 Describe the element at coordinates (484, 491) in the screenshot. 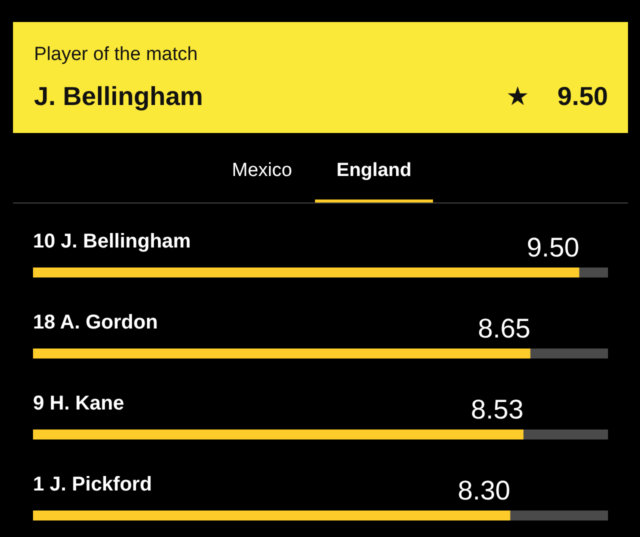

I see `data-label: 8.30` at that location.